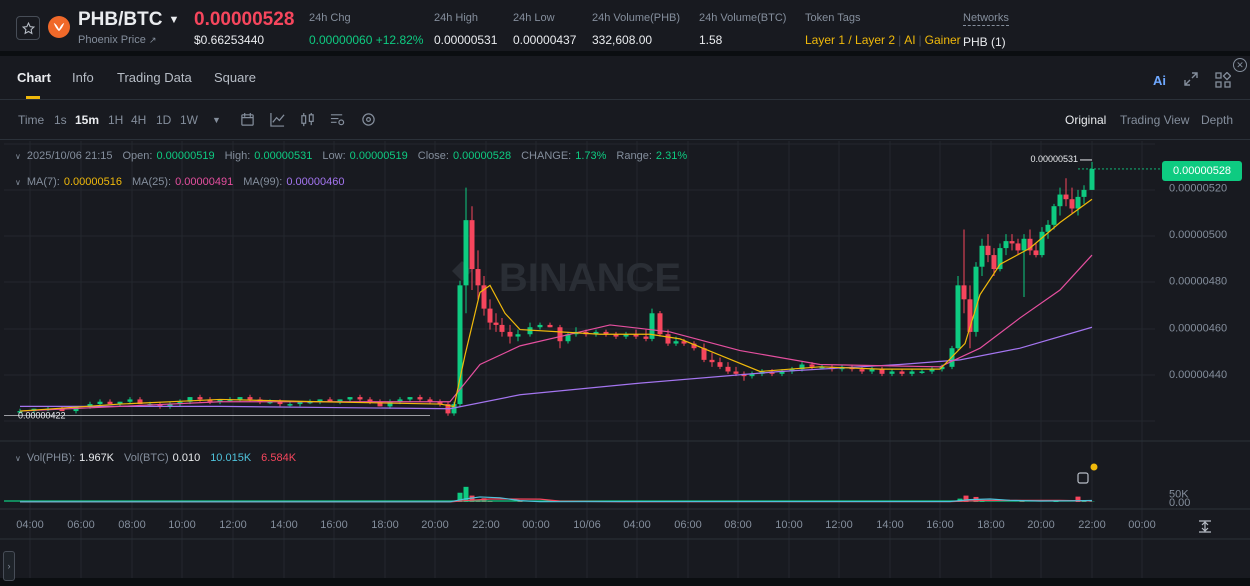  Describe the element at coordinates (337, 119) in the screenshot. I see `settings-list-icon` at that location.